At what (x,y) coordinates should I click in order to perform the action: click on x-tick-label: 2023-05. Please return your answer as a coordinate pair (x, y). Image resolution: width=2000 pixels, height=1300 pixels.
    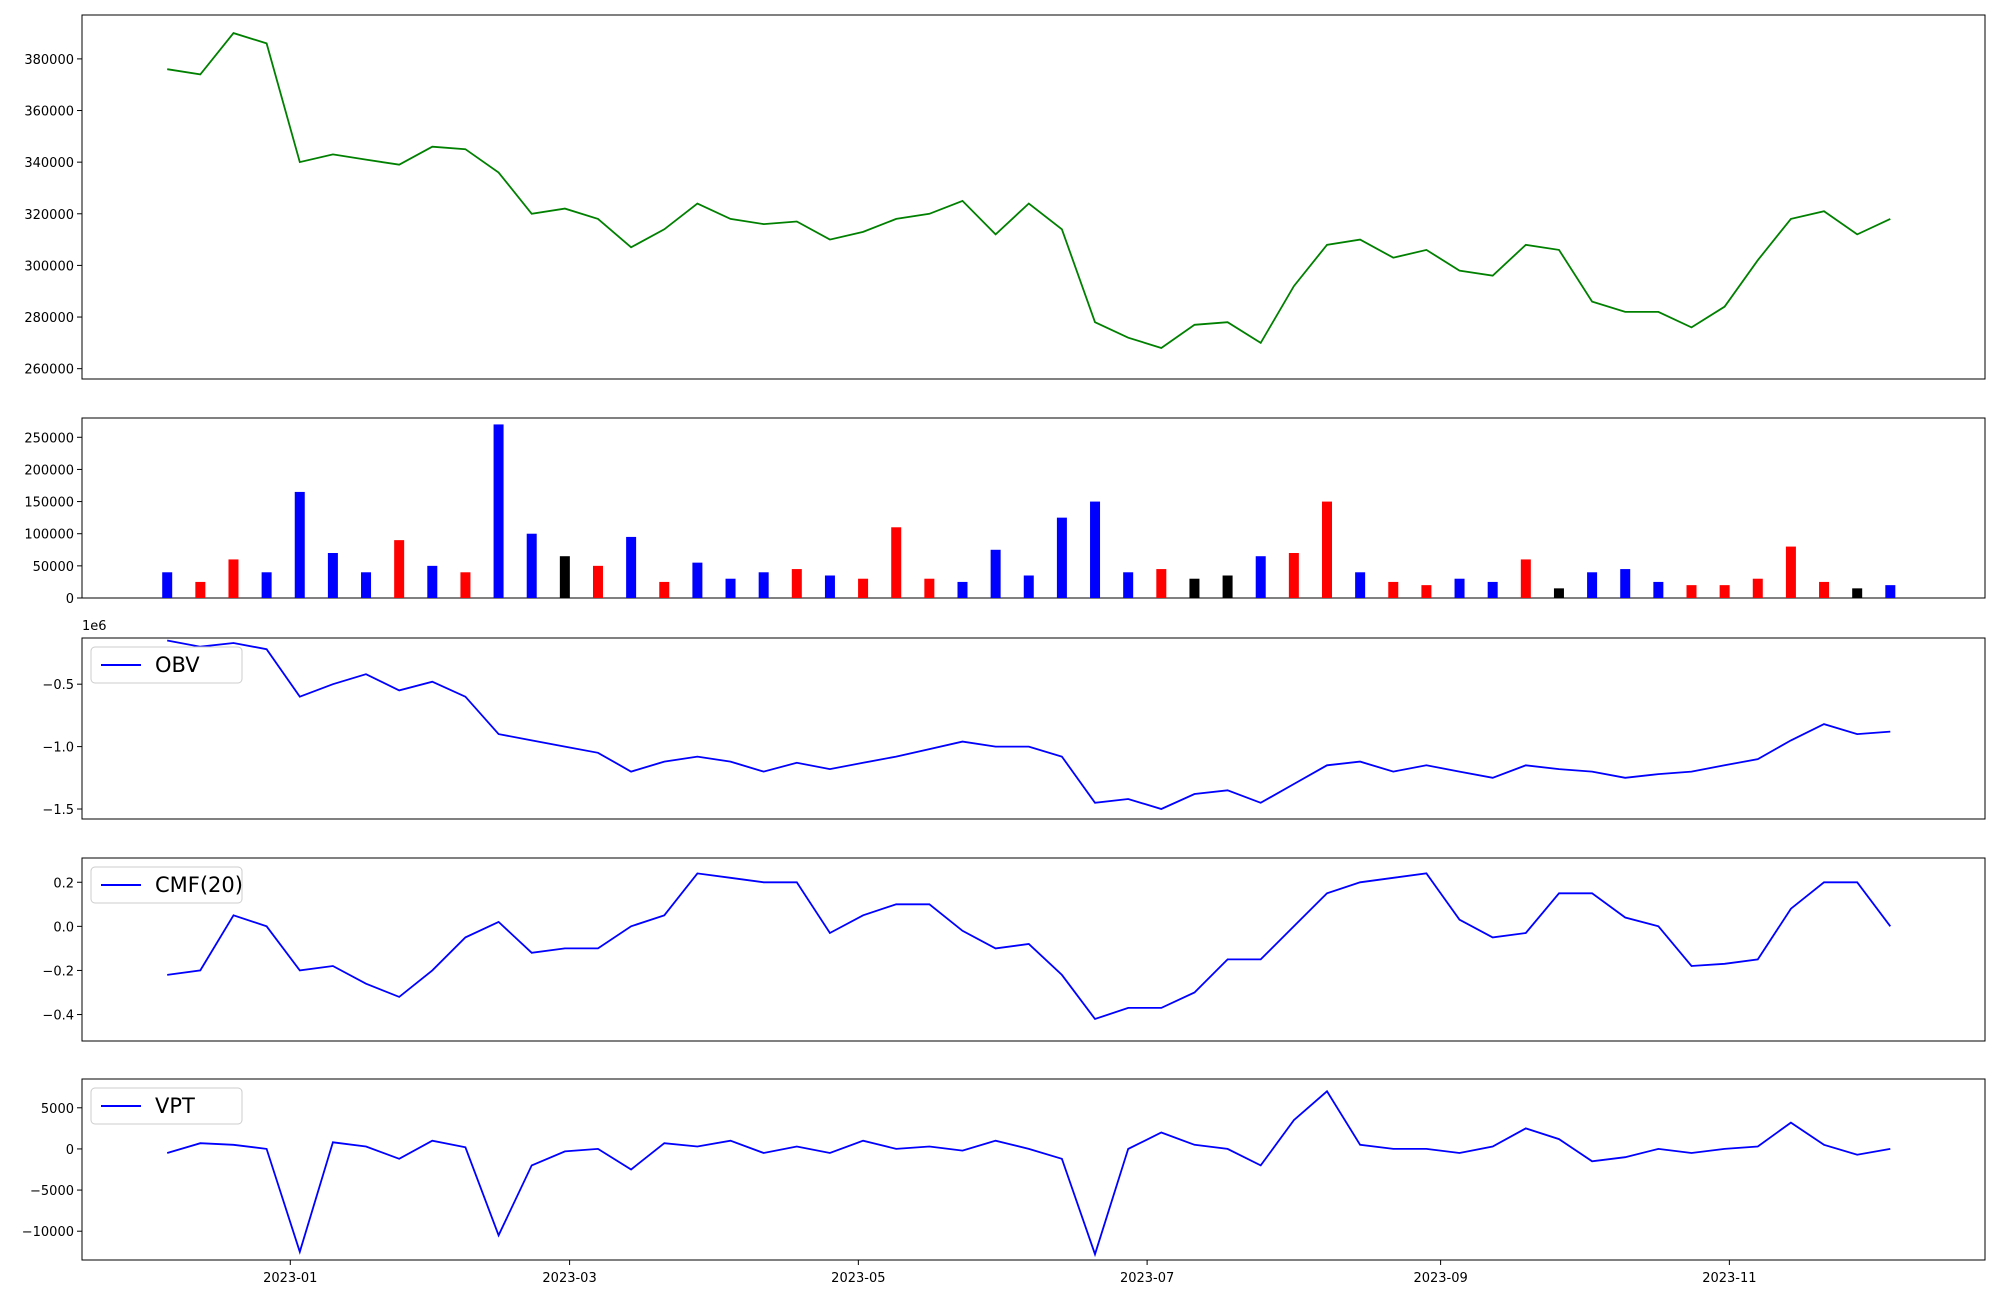
    Looking at the image, I should click on (858, 1278).